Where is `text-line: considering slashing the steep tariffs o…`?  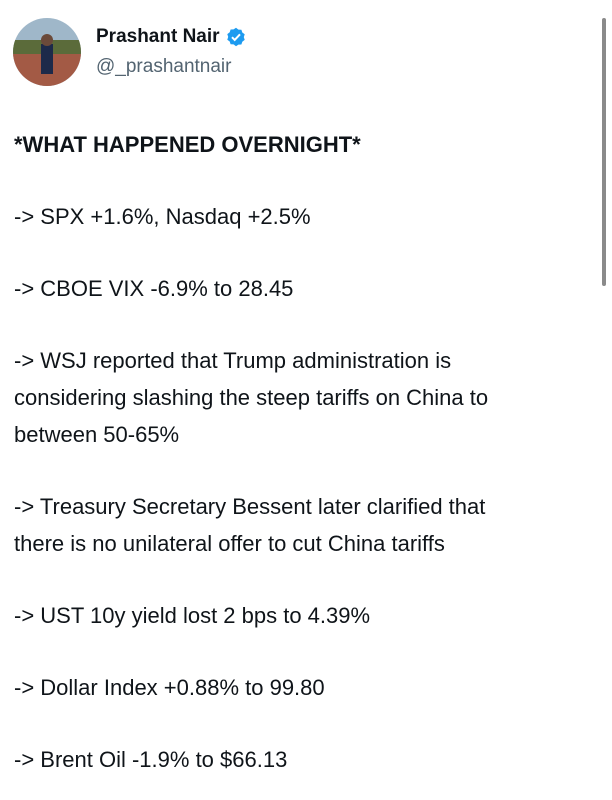
text-line: considering slashing the steep tariffs o… is located at coordinates (251, 397).